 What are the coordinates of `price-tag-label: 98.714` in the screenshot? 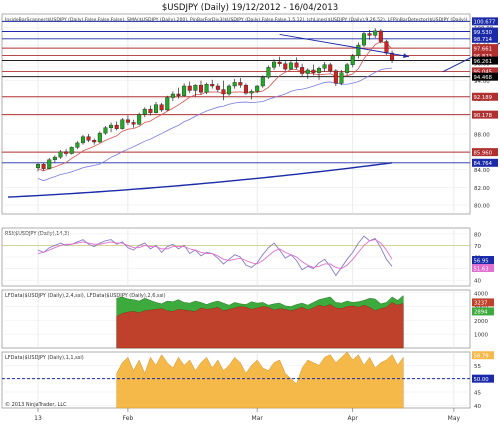 It's located at (483, 40).